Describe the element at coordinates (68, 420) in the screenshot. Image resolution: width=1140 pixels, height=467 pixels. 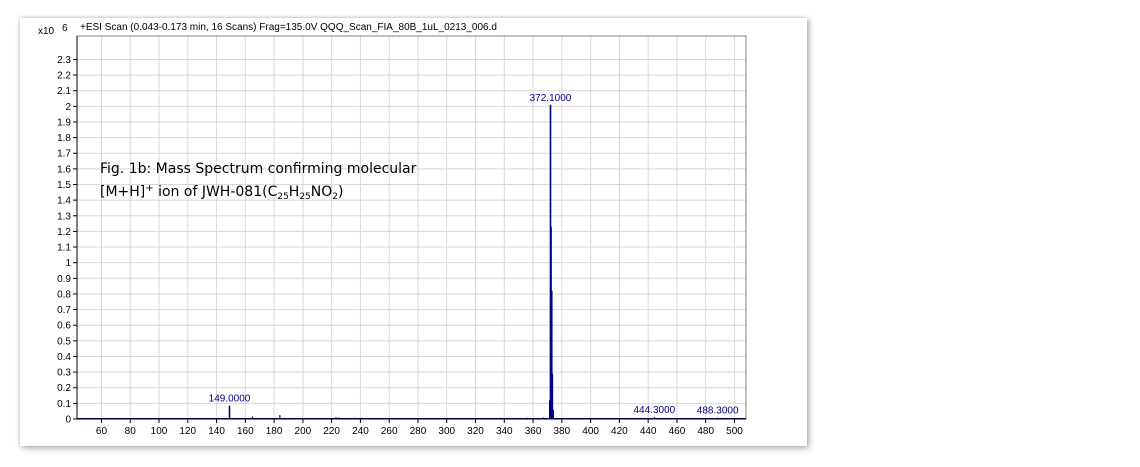
I see `y-tick-label: 0` at that location.